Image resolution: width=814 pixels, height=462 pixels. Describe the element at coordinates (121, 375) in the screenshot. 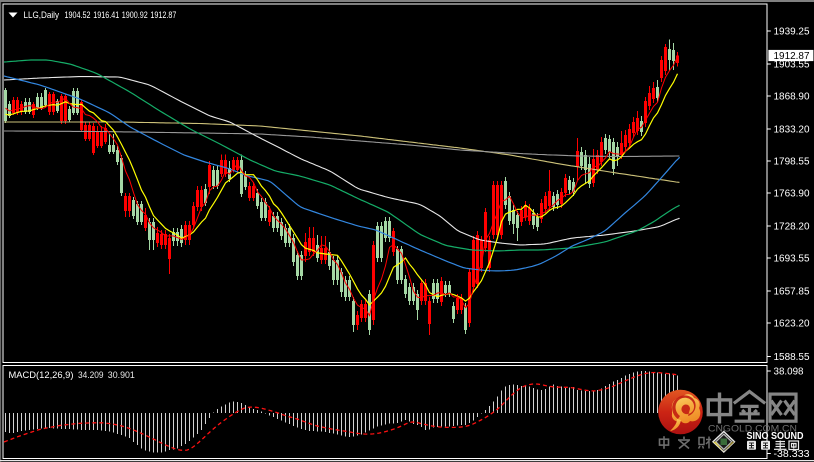

I see `svg-text: 30.901` at that location.